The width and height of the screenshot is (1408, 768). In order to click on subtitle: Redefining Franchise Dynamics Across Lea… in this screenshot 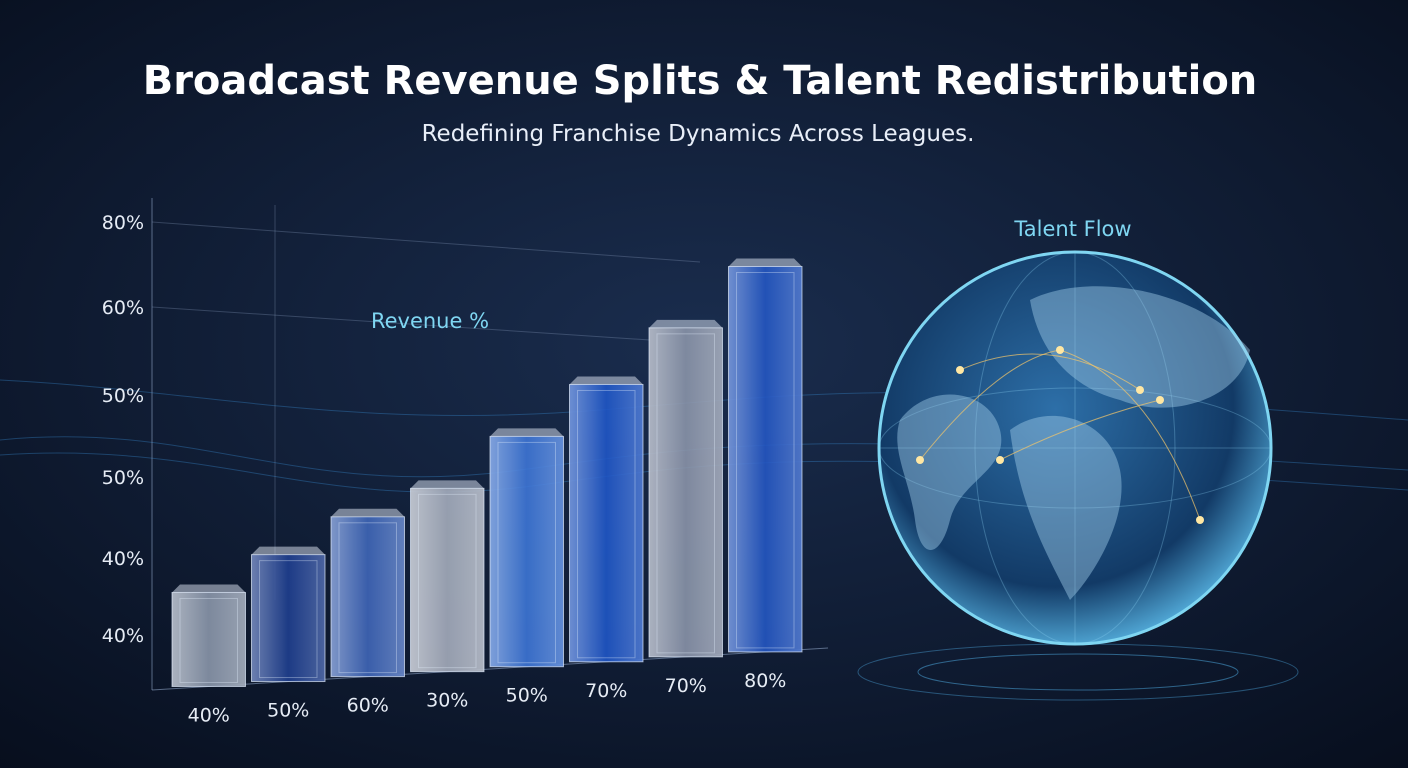, I will do `click(698, 134)`.